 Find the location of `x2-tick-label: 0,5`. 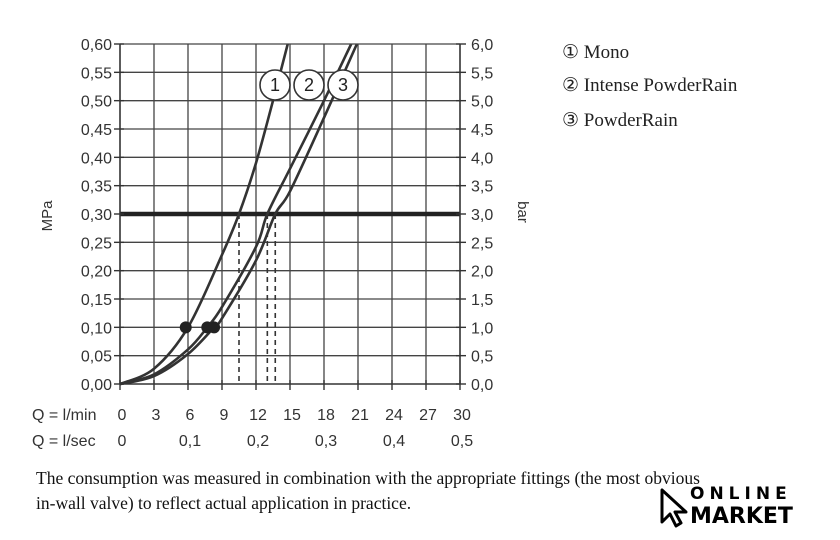

x2-tick-label: 0,5 is located at coordinates (462, 441).